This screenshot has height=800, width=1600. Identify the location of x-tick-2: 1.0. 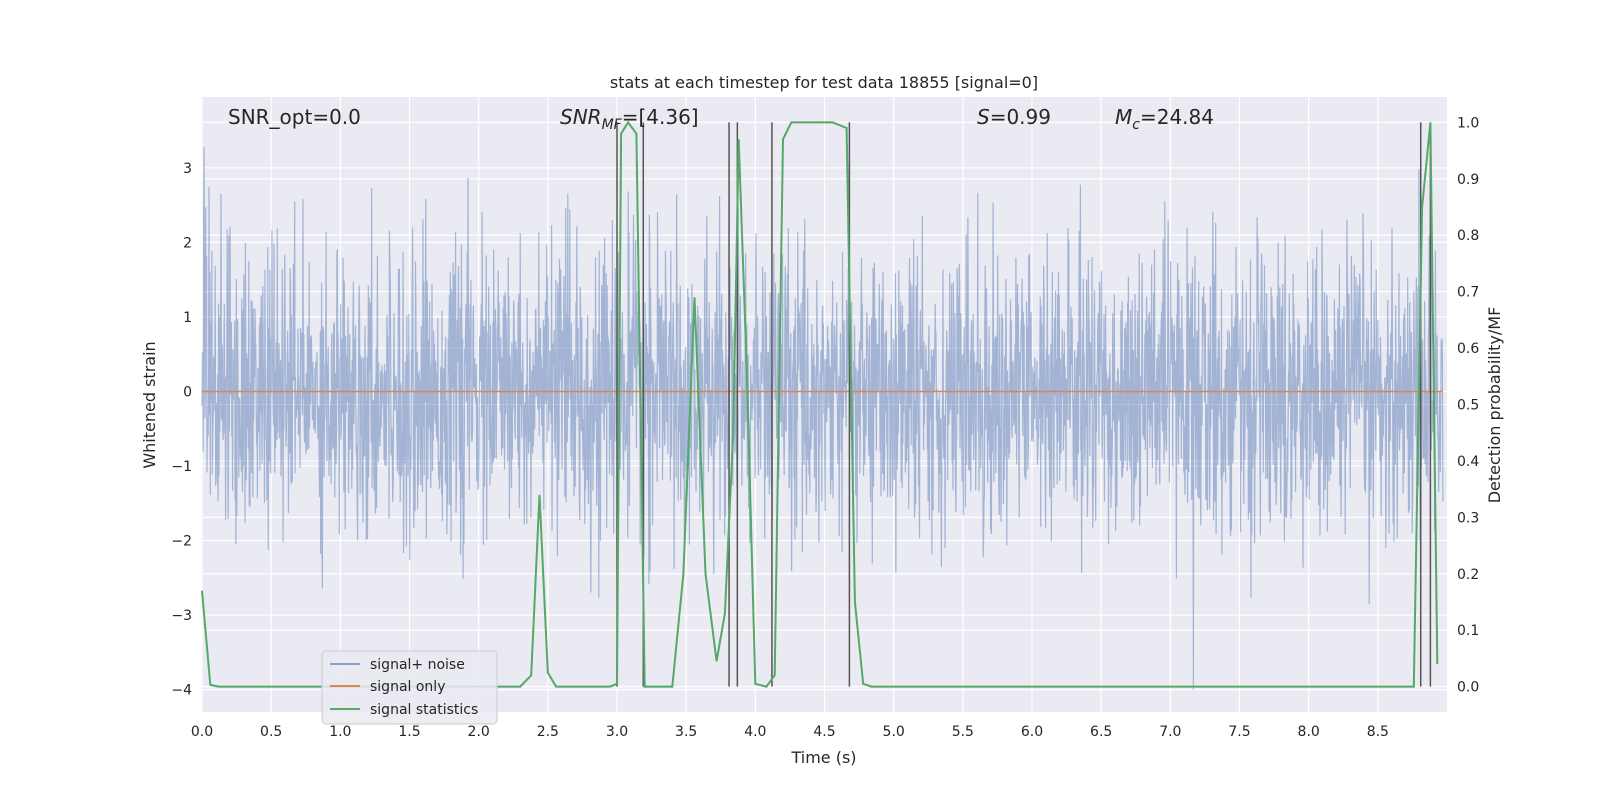
(340, 732).